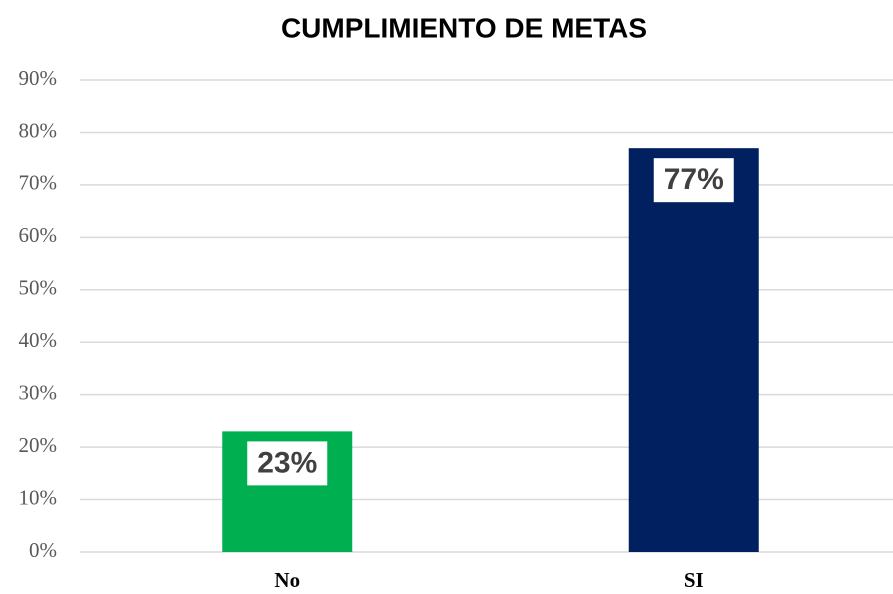  I want to click on y-tick-label: 20%, so click(38, 445).